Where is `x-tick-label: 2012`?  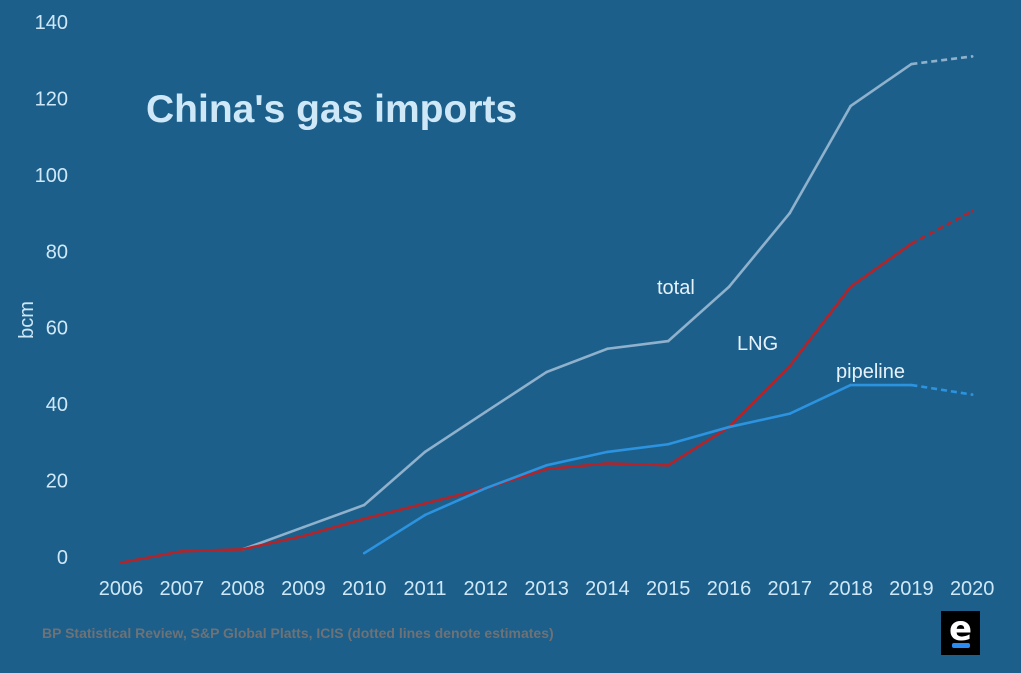 x-tick-label: 2012 is located at coordinates (486, 589).